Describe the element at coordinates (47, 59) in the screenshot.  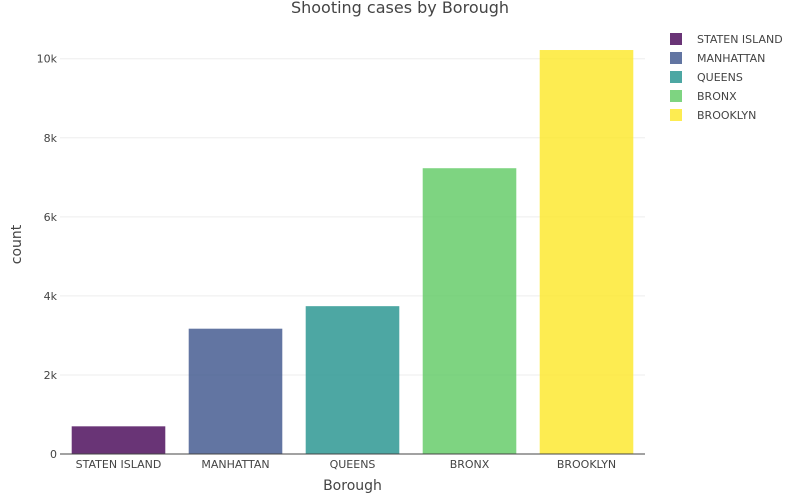
I see `y-tick-label: 10k` at that location.